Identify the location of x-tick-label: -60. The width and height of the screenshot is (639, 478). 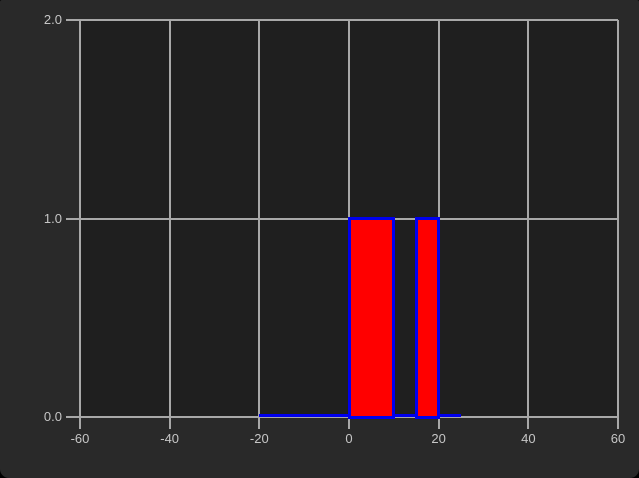
(80, 438).